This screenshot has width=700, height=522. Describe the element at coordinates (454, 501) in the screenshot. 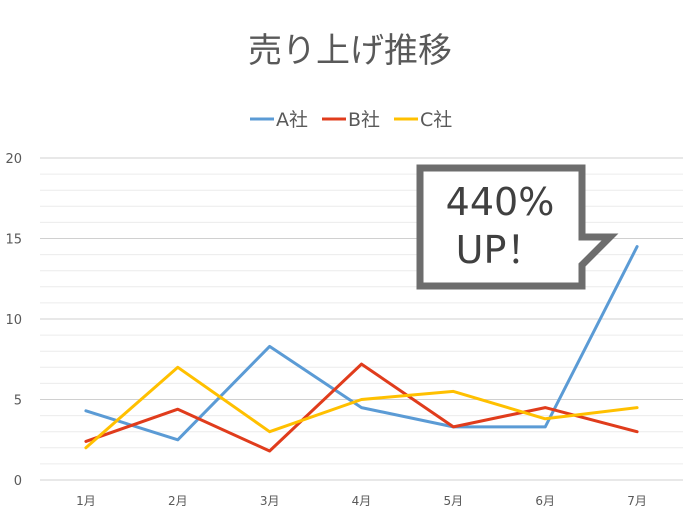

I see `x-tick-label: 5月` at that location.